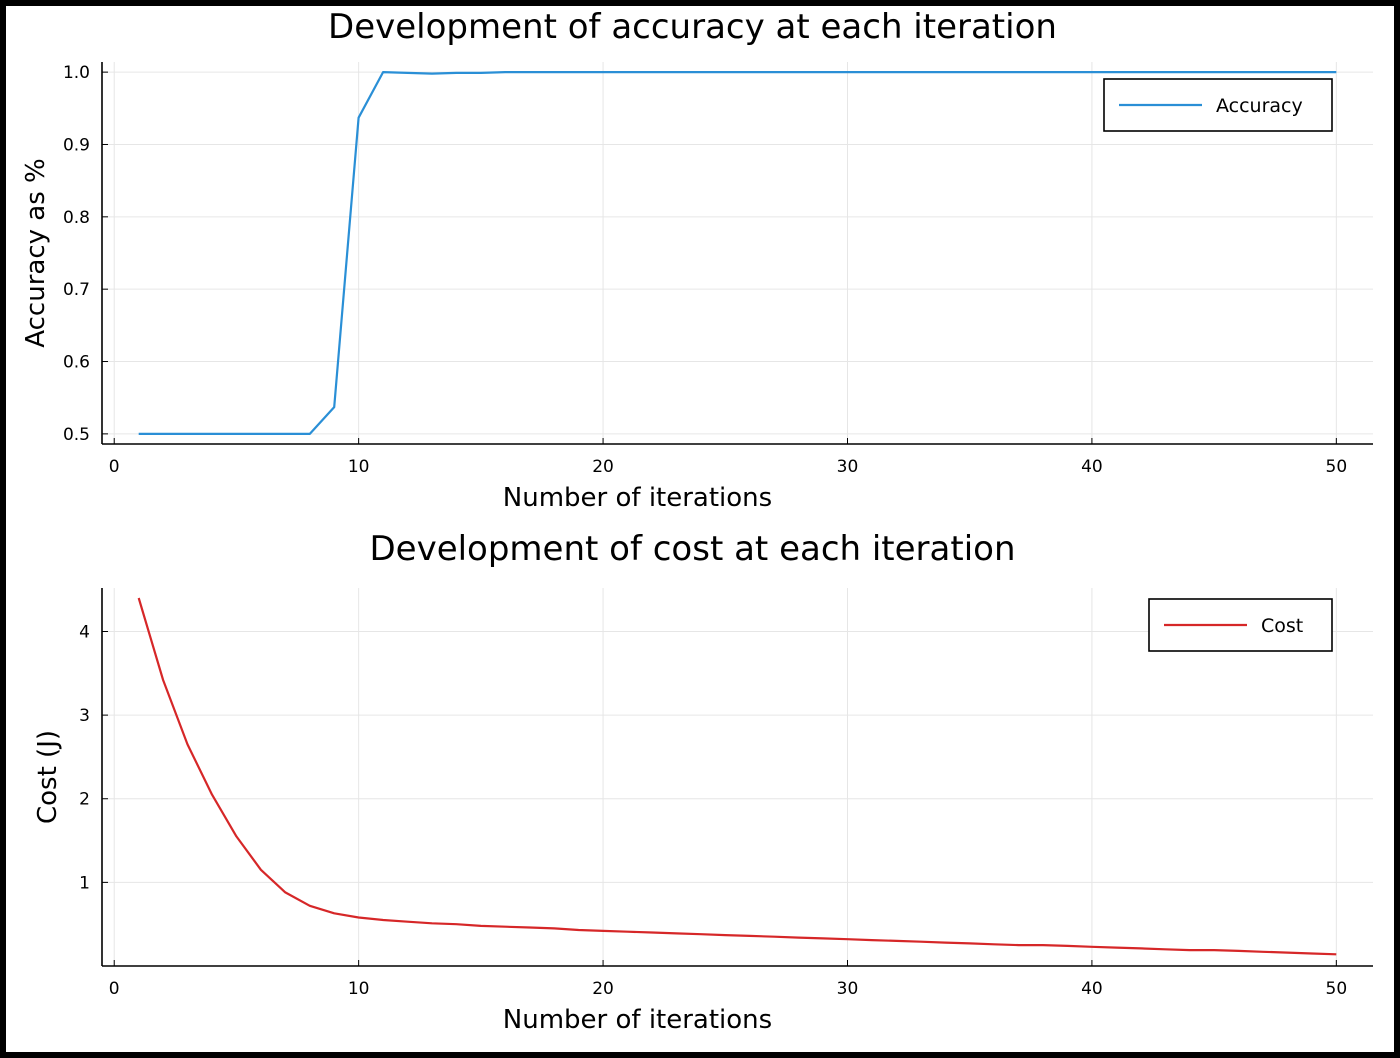  I want to click on y-tick-label: 2, so click(84, 800).